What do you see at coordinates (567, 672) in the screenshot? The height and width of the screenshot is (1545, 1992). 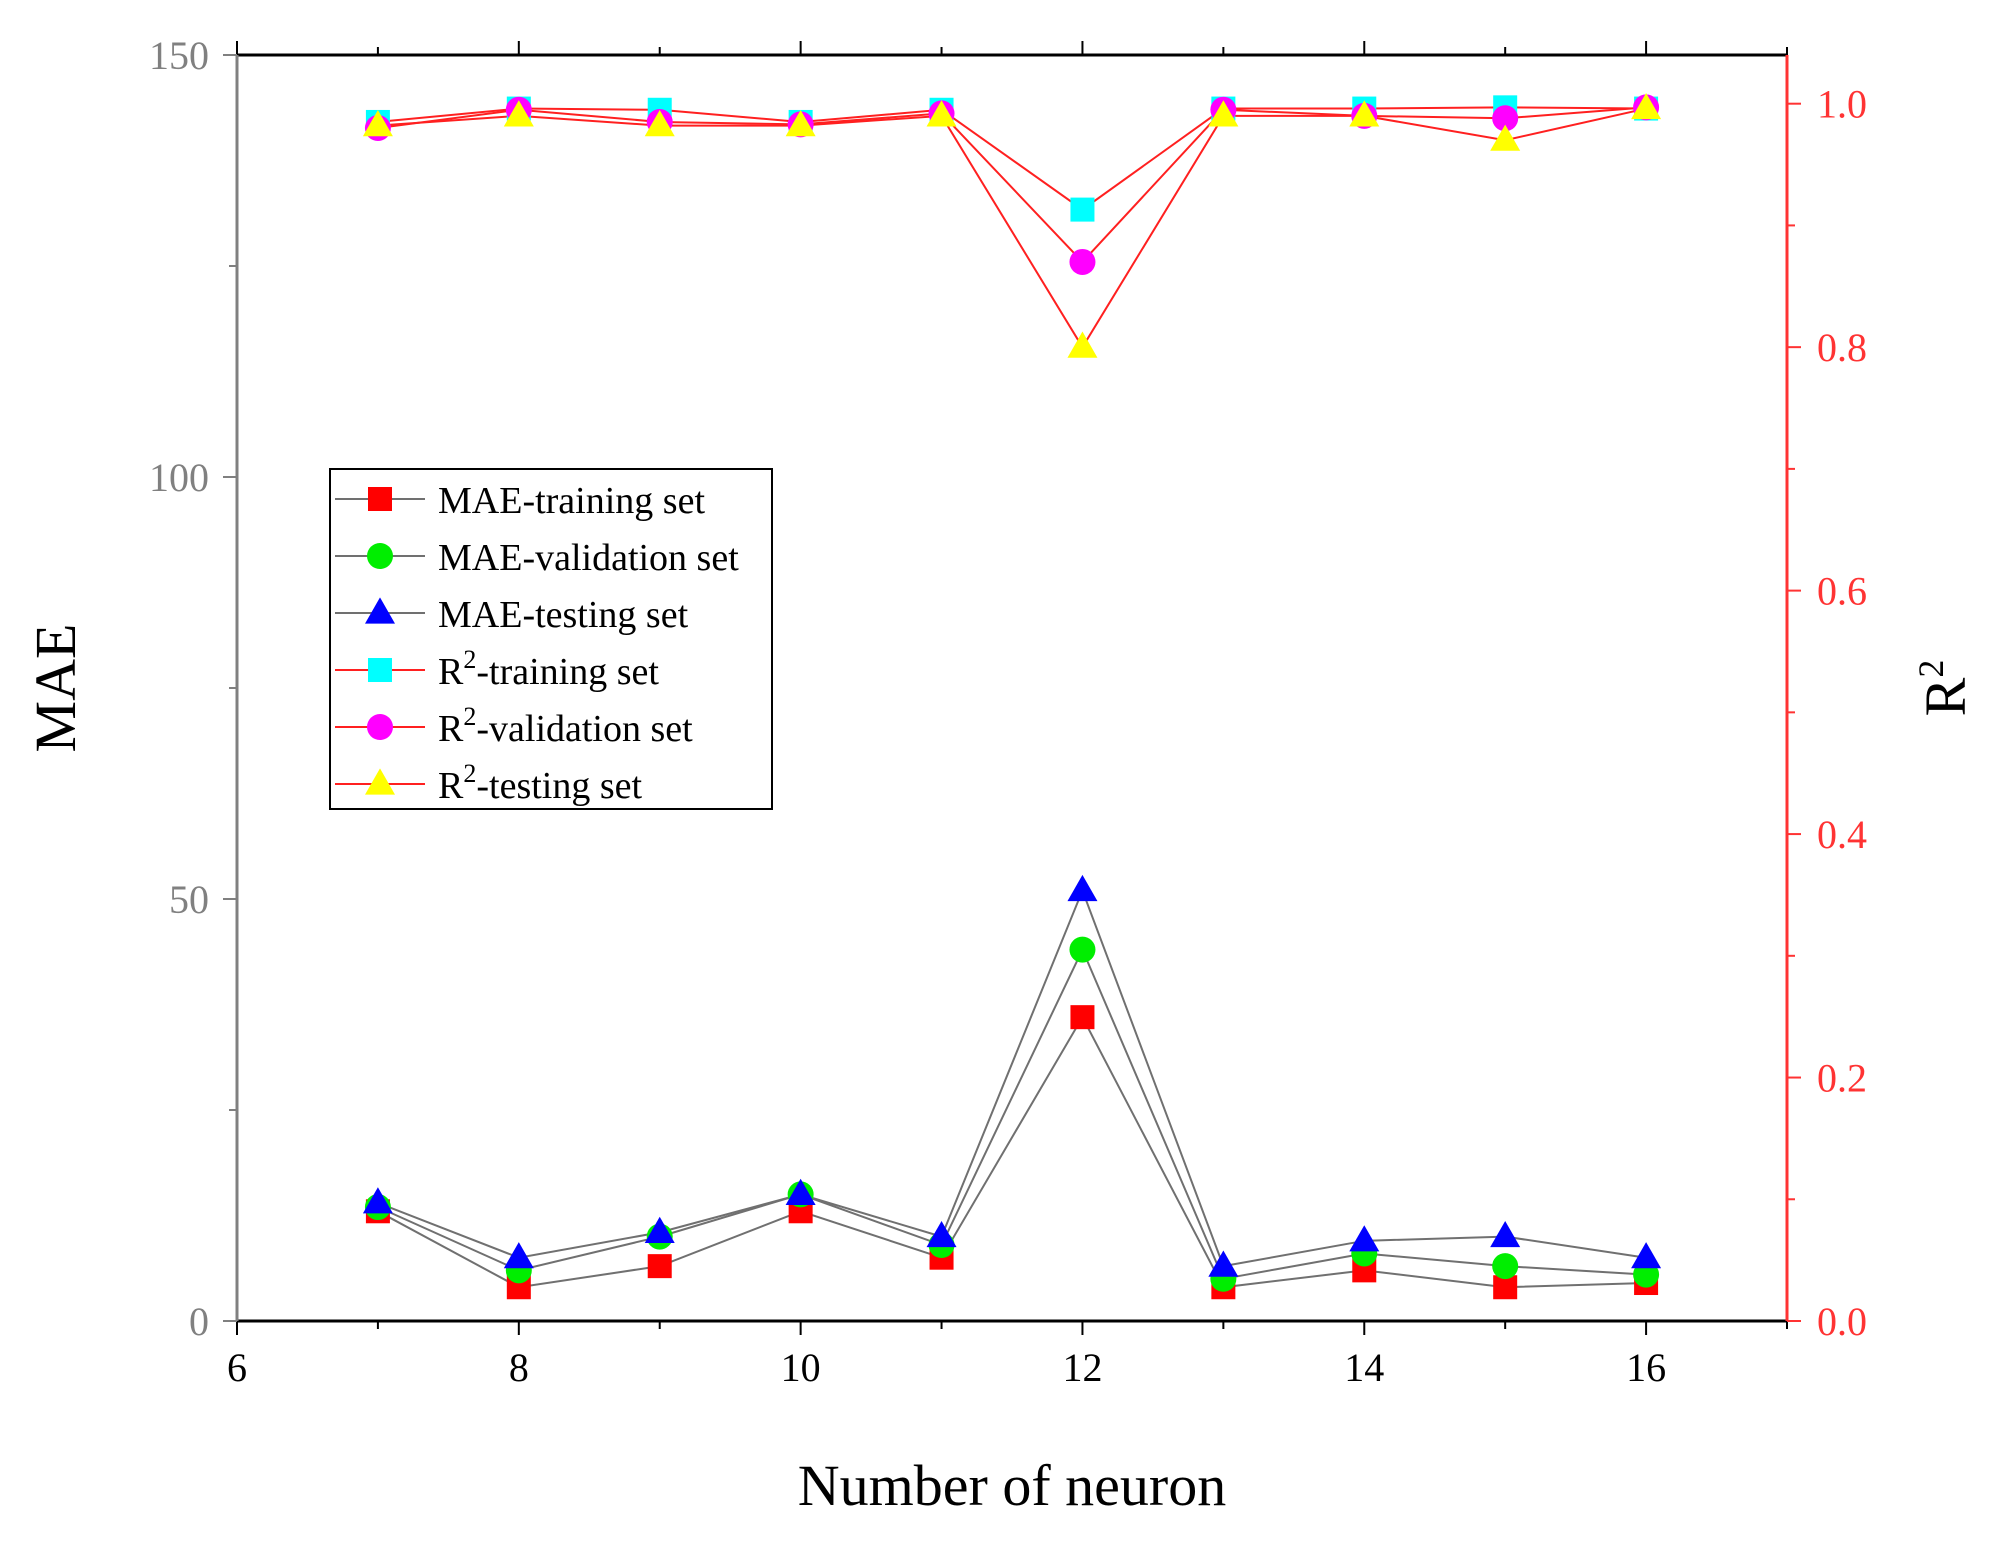 I see `legend-label-suffix: -training set` at bounding box center [567, 672].